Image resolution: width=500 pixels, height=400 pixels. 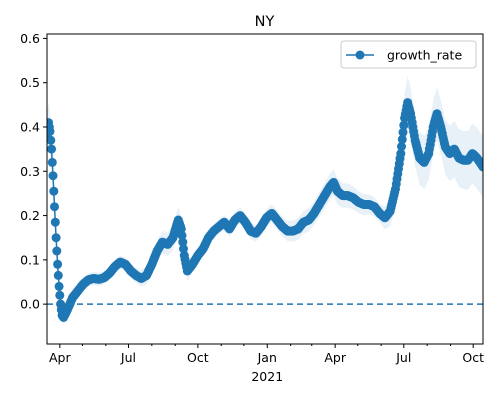 I want to click on legend: growth_rate, so click(x=408, y=54).